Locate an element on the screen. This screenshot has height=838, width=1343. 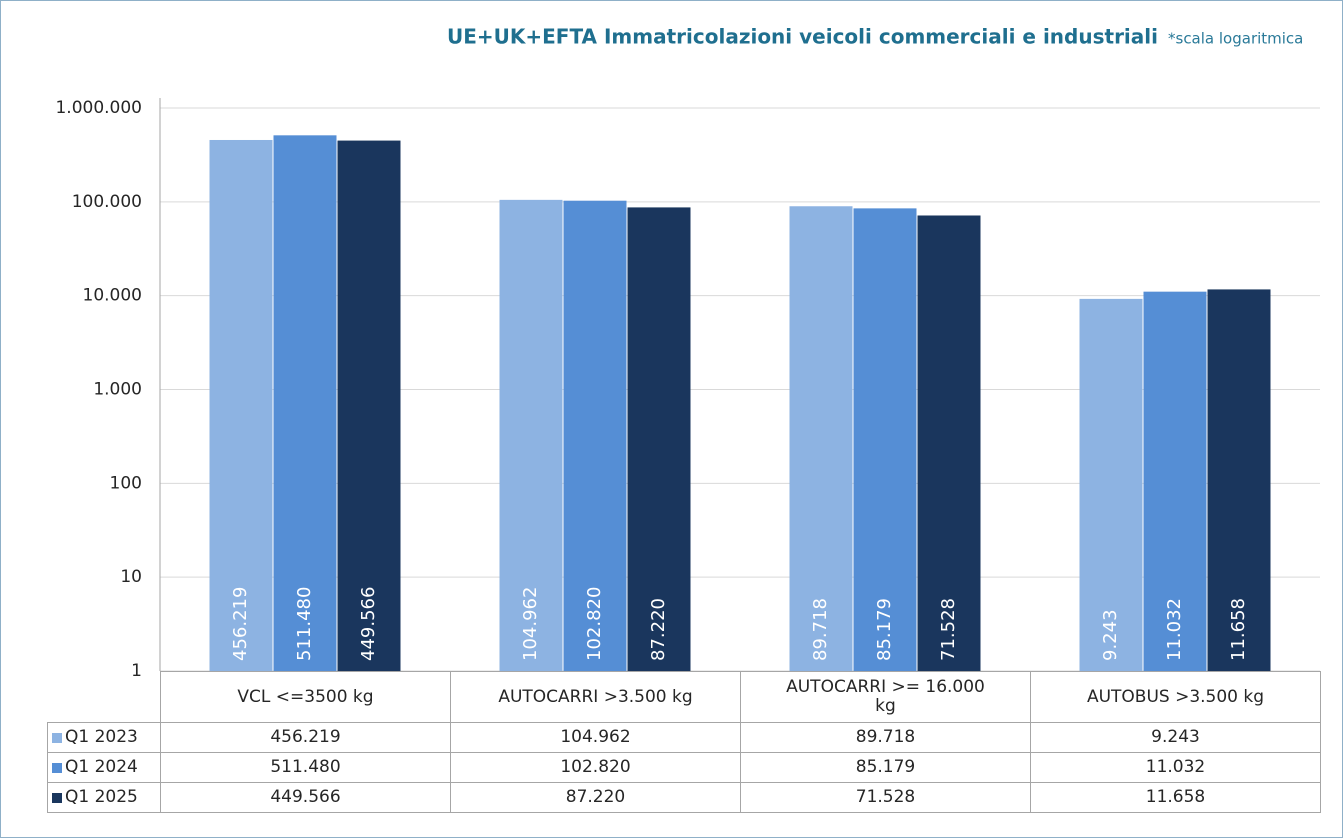
table-cell: 9.243 is located at coordinates (1175, 737).